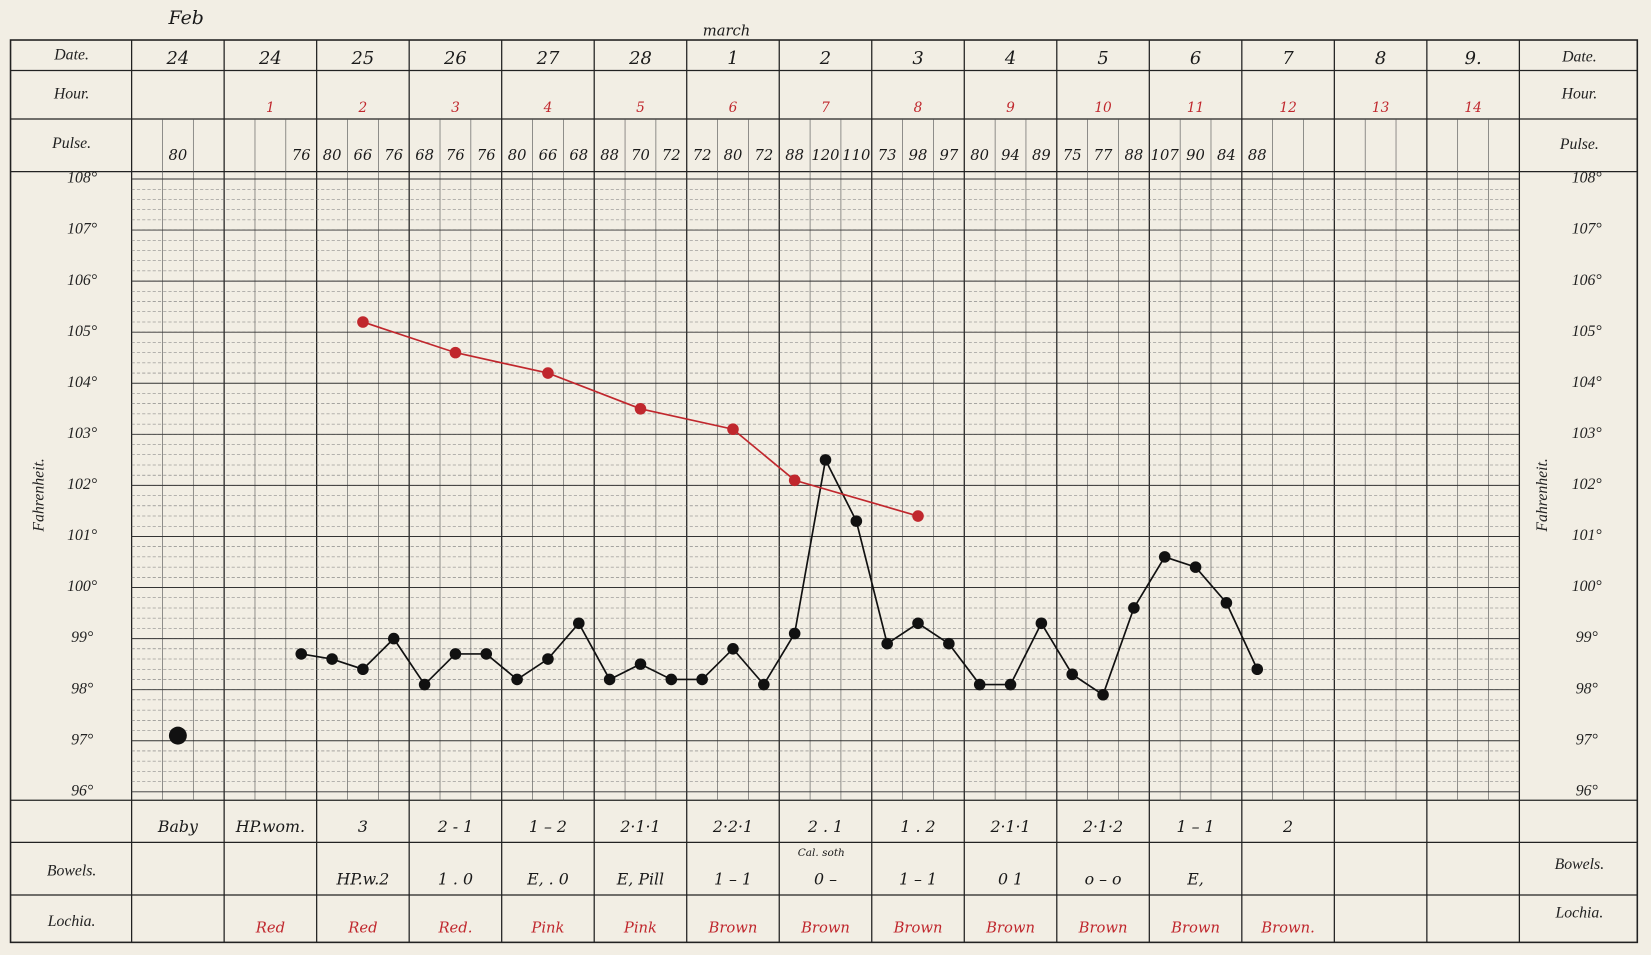 Image resolution: width=1651 pixels, height=955 pixels. What do you see at coordinates (732, 826) in the screenshot?
I see `note: 2·2·1` at bounding box center [732, 826].